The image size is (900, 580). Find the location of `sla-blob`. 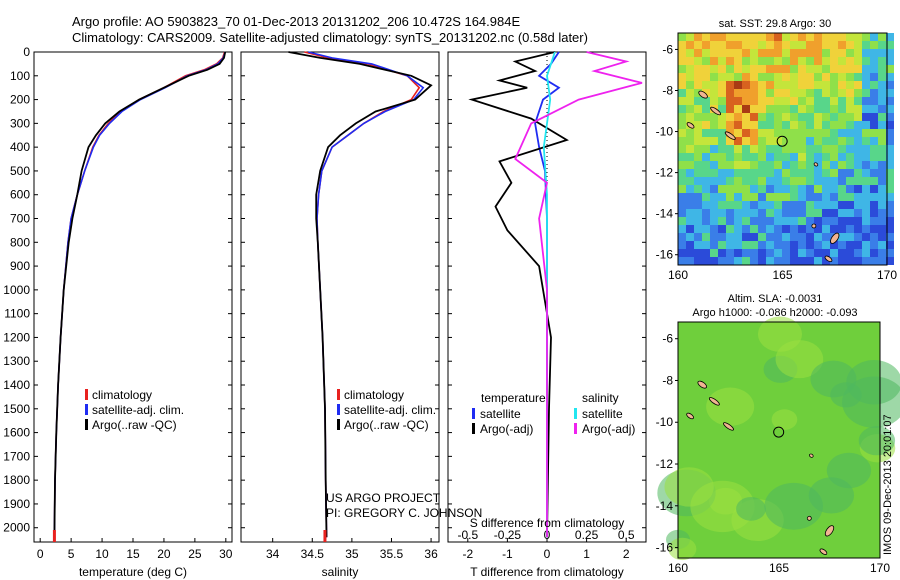

sla-blob is located at coordinates (722, 506).